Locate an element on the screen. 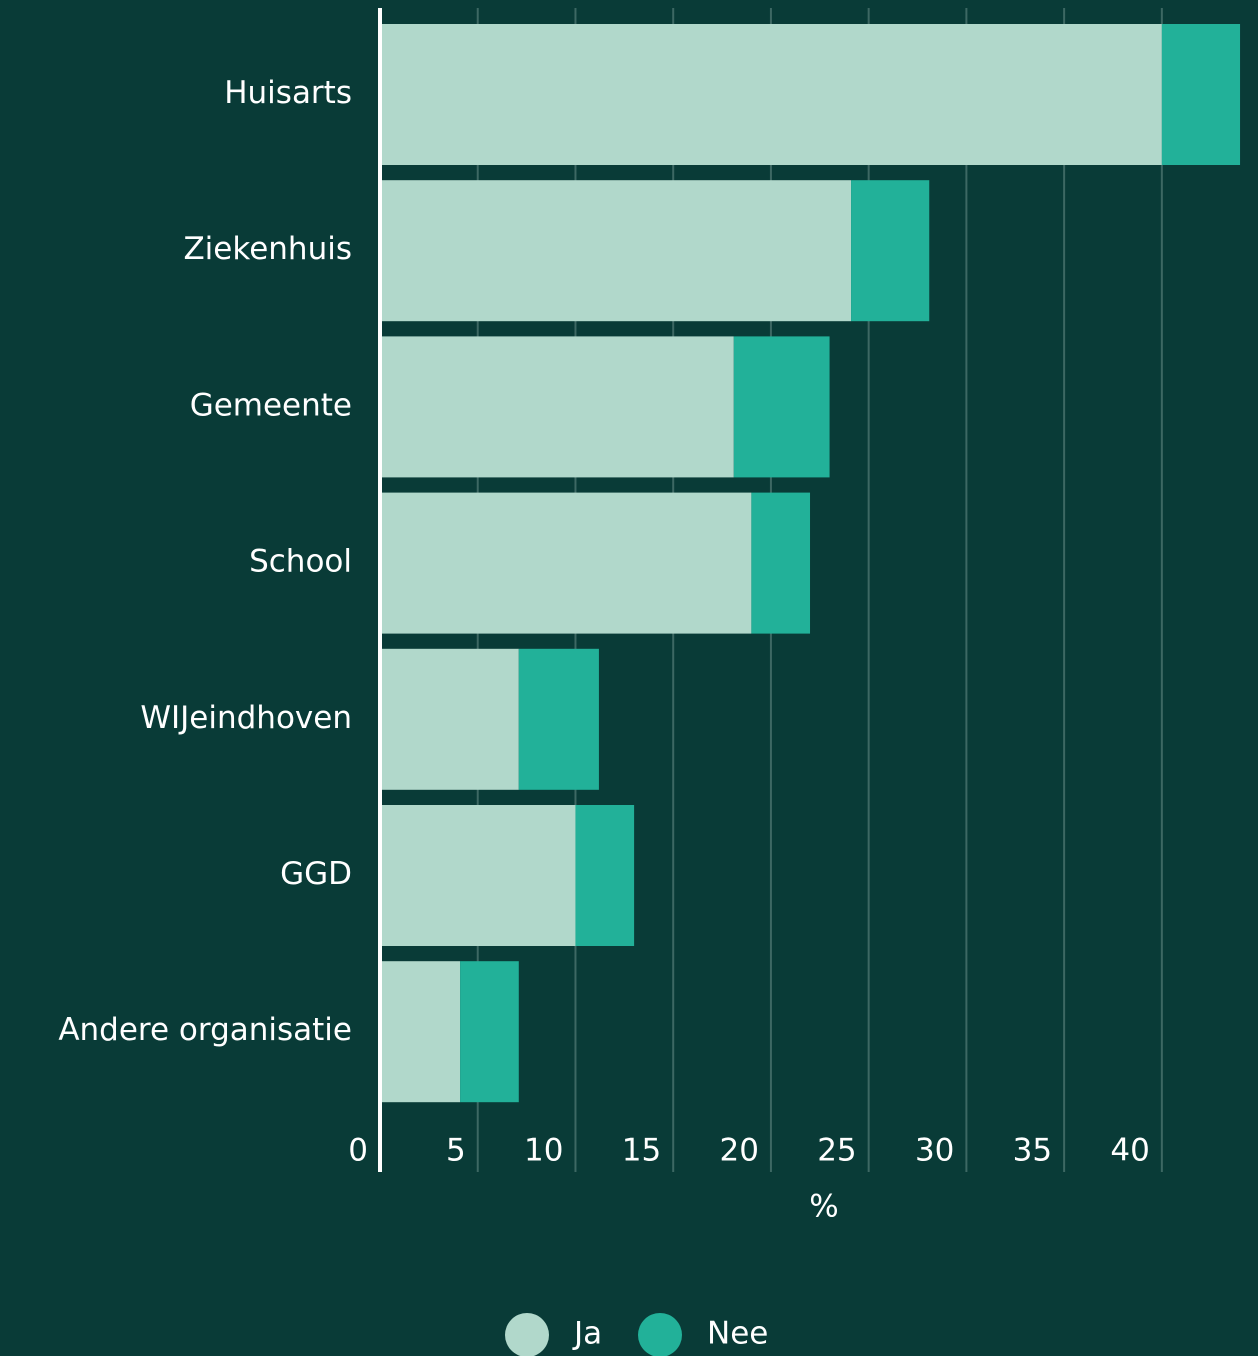  x-tick-label: 25 is located at coordinates (836, 1151).